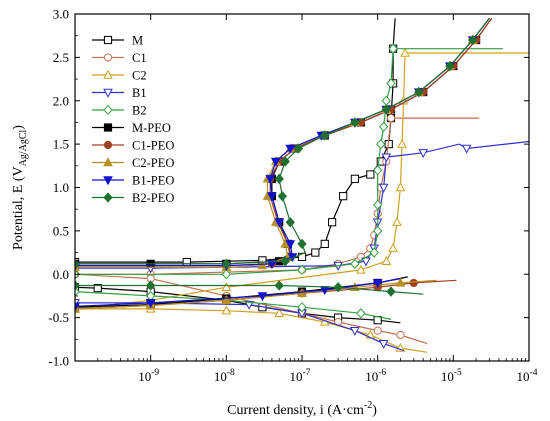 The width and height of the screenshot is (550, 421). I want to click on legend-item-c2: C2, so click(119, 76).